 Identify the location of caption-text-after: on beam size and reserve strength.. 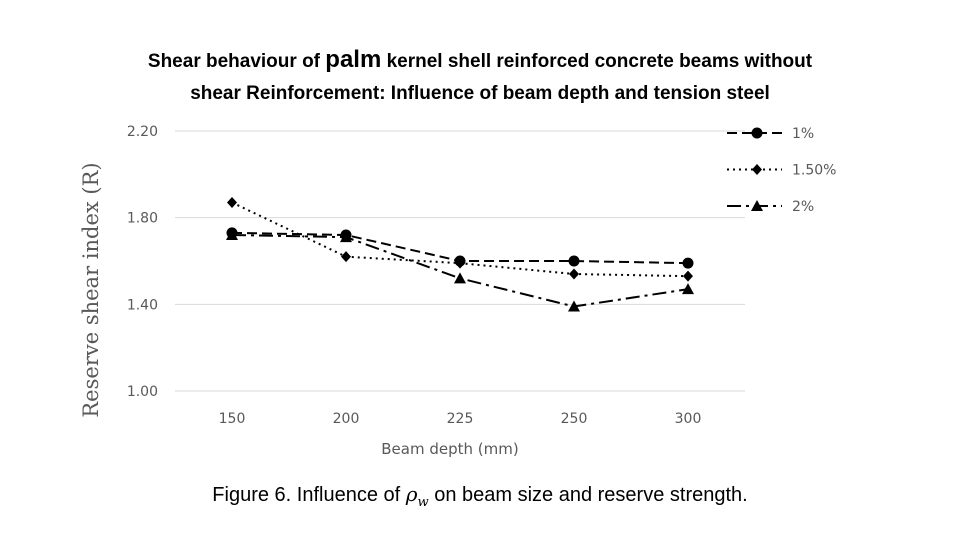
(588, 495).